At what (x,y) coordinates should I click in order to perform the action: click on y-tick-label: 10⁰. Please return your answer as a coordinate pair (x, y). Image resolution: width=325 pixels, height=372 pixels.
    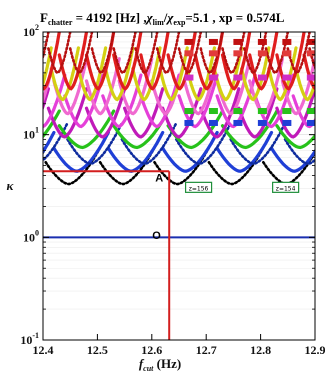
    Looking at the image, I should click on (31, 236).